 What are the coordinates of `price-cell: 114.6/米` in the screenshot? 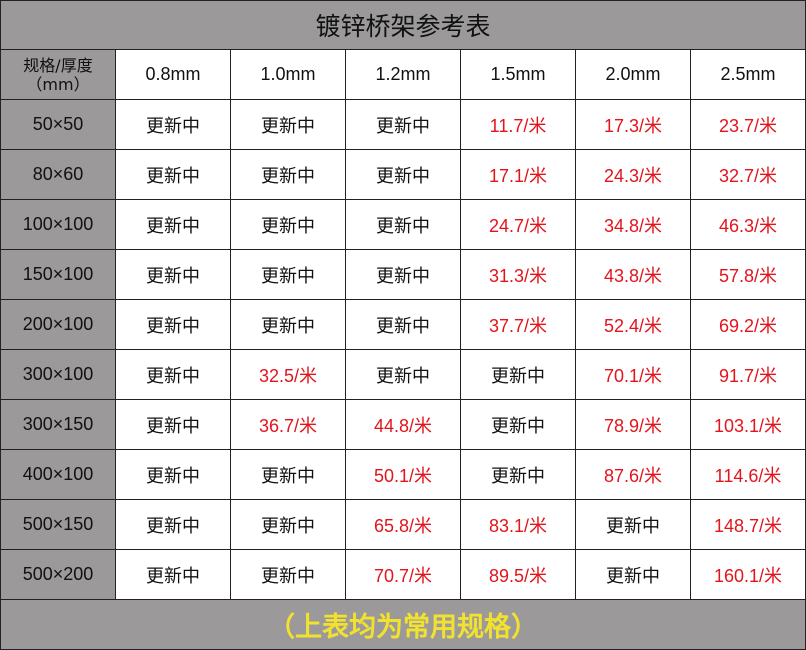 It's located at (748, 474).